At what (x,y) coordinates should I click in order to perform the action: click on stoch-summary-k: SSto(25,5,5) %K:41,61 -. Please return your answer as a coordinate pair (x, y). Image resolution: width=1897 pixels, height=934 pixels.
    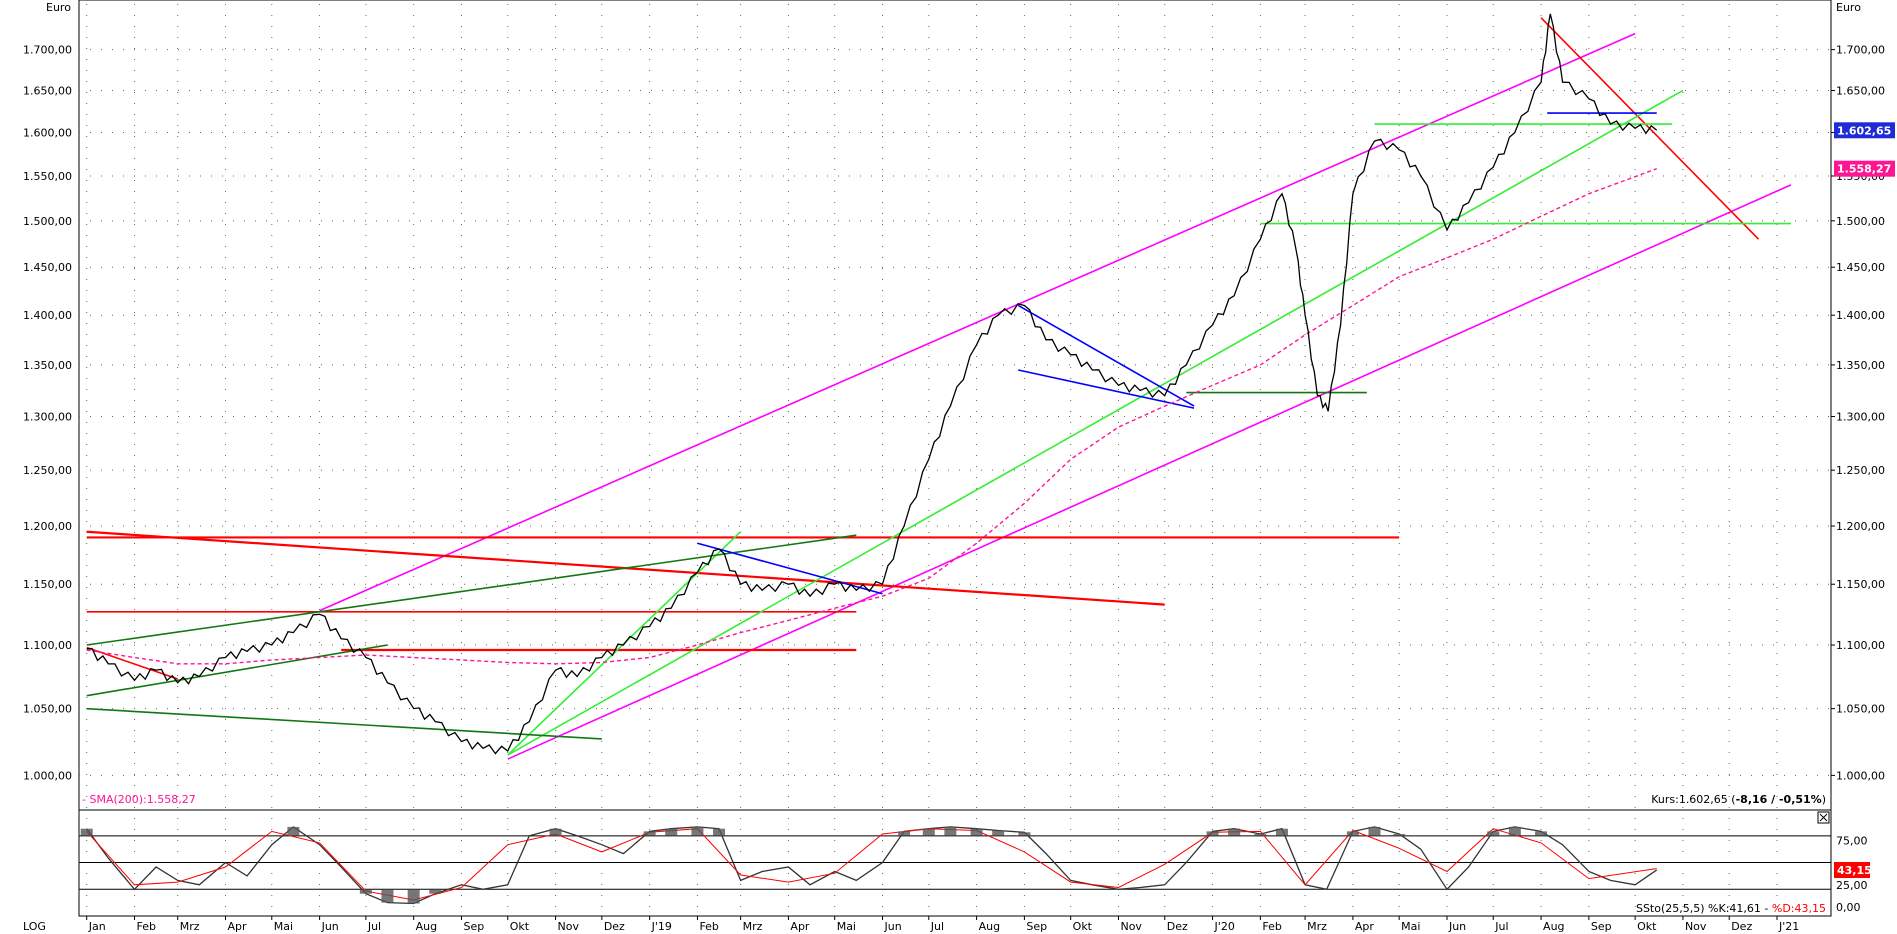
    Looking at the image, I should click on (1704, 908).